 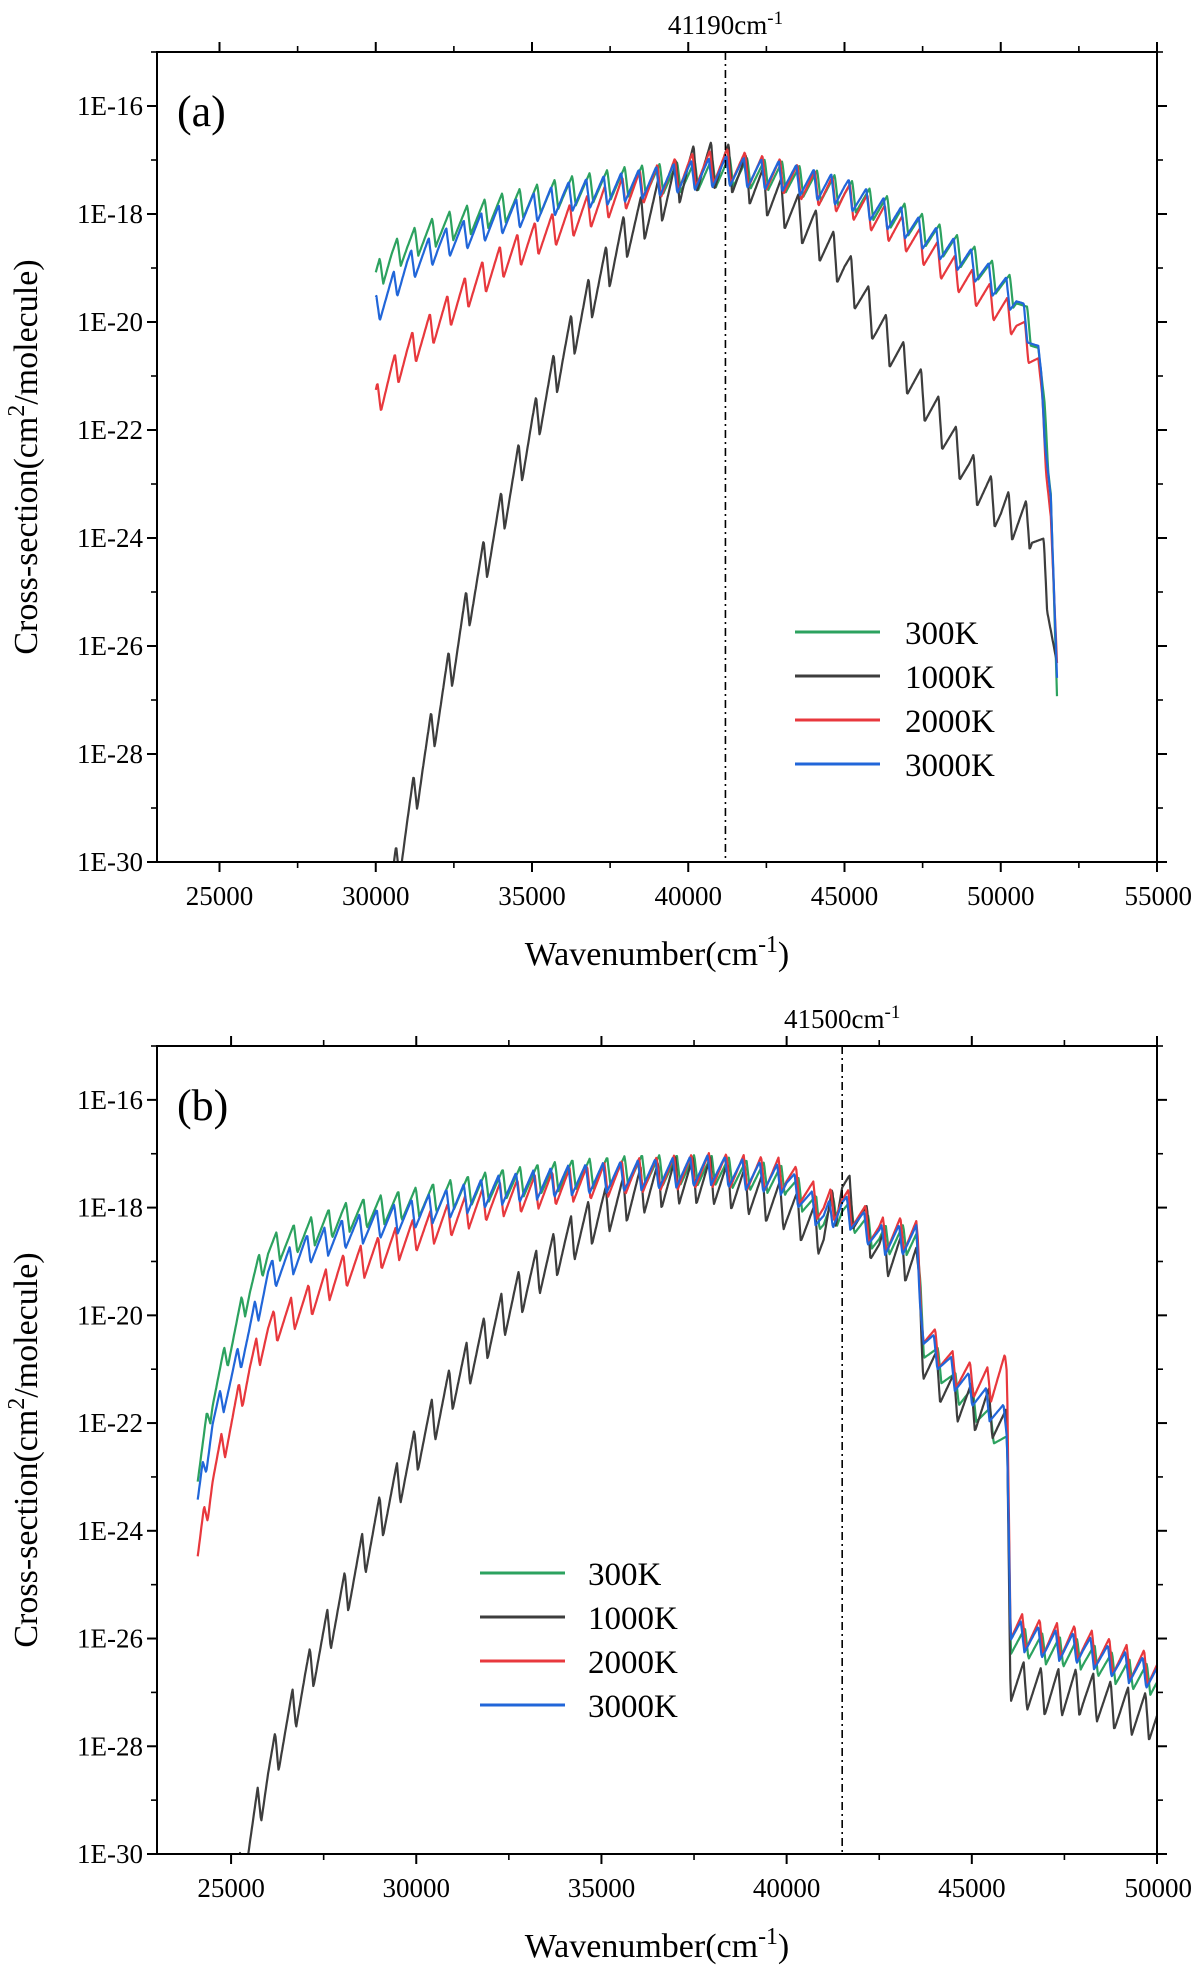 I want to click on series-line-2000K, so click(x=716, y=406).